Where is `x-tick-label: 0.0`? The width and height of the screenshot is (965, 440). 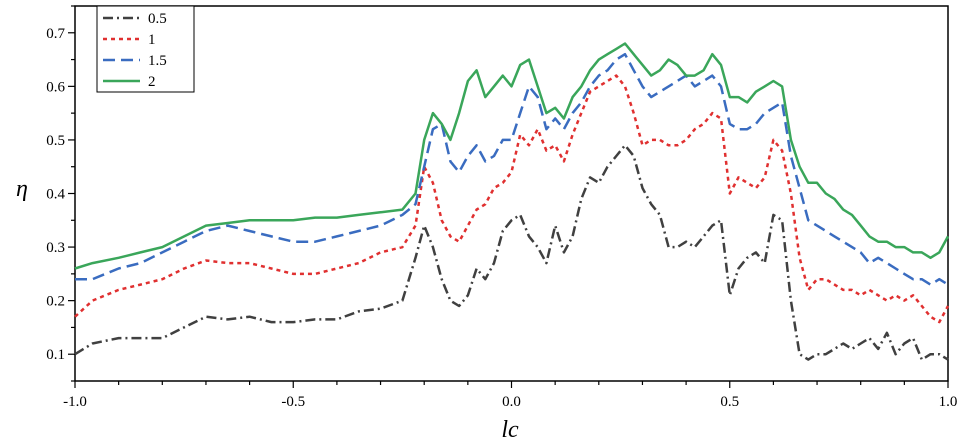
x-tick-label: 0.0 is located at coordinates (511, 402).